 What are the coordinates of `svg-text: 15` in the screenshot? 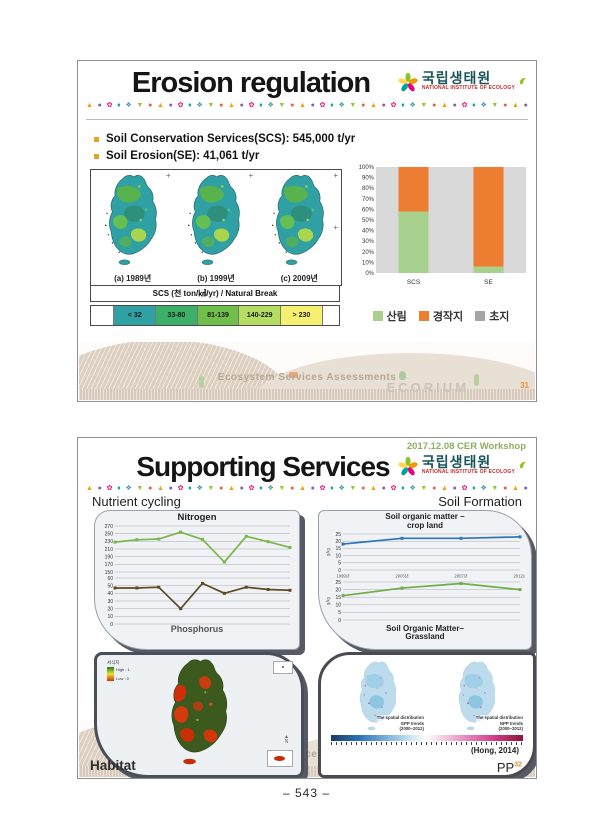 It's located at (338, 598).